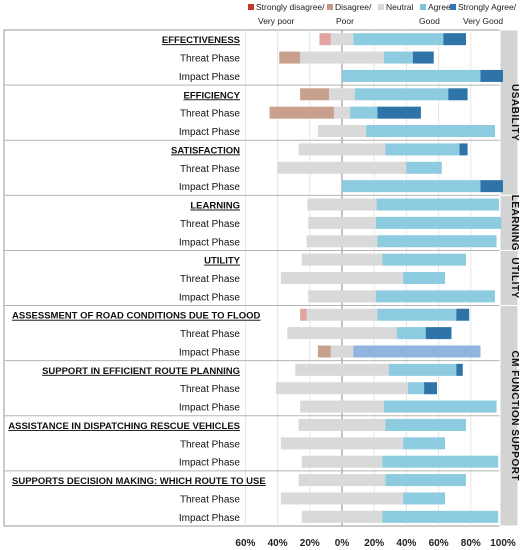  Describe the element at coordinates (503, 543) in the screenshot. I see `x-tick-label: 100%` at that location.